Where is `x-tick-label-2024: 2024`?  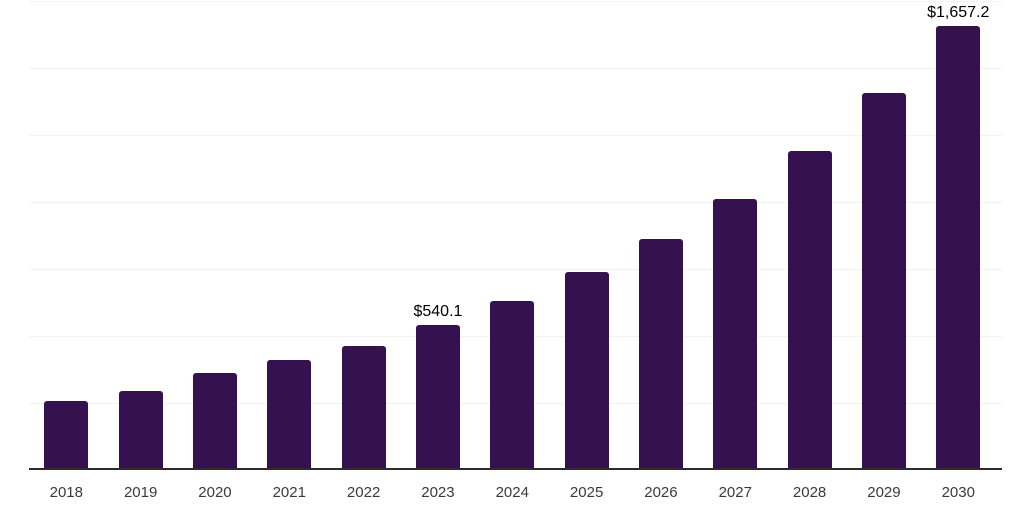
x-tick-label-2024: 2024 is located at coordinates (512, 492).